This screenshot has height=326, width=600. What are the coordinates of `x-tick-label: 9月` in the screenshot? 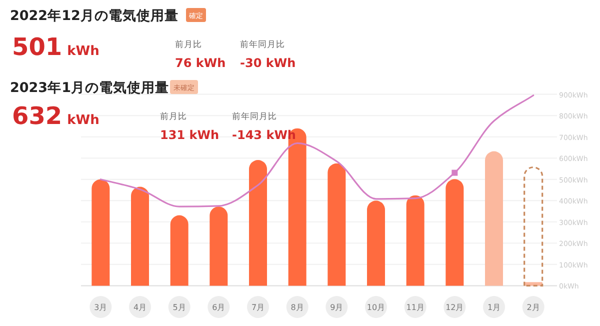 It's located at (337, 307).